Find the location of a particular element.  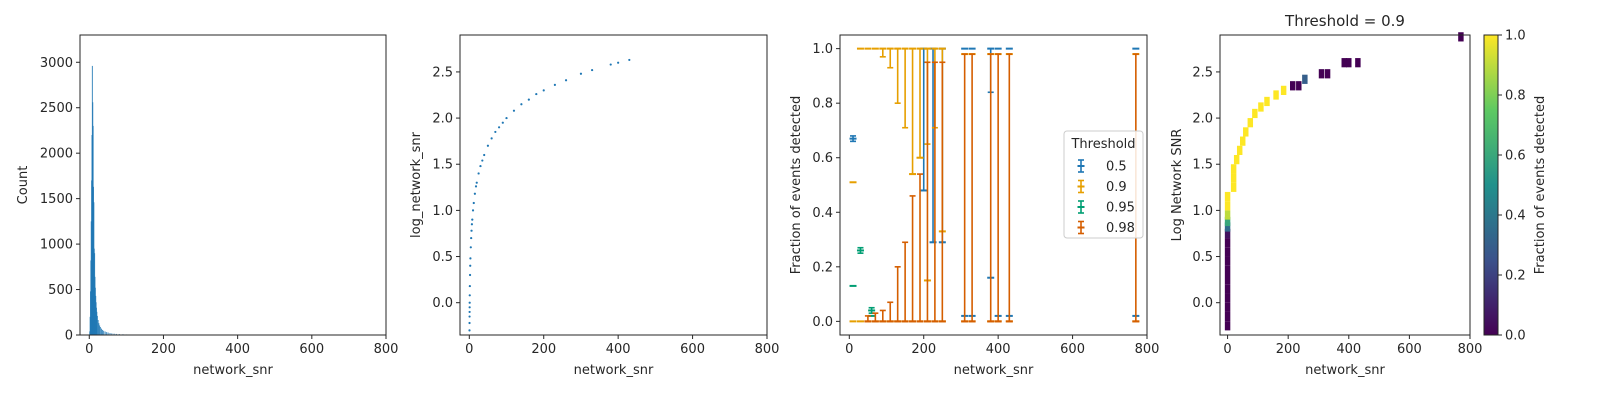

y-tick-label: 0.4 is located at coordinates (822, 213).